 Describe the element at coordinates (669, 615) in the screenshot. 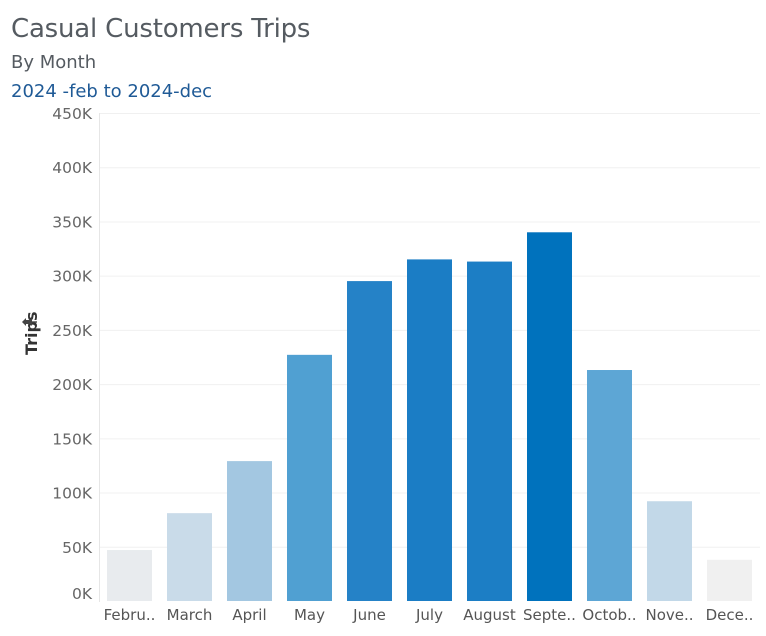

I see `x-category-label: Nove..` at that location.